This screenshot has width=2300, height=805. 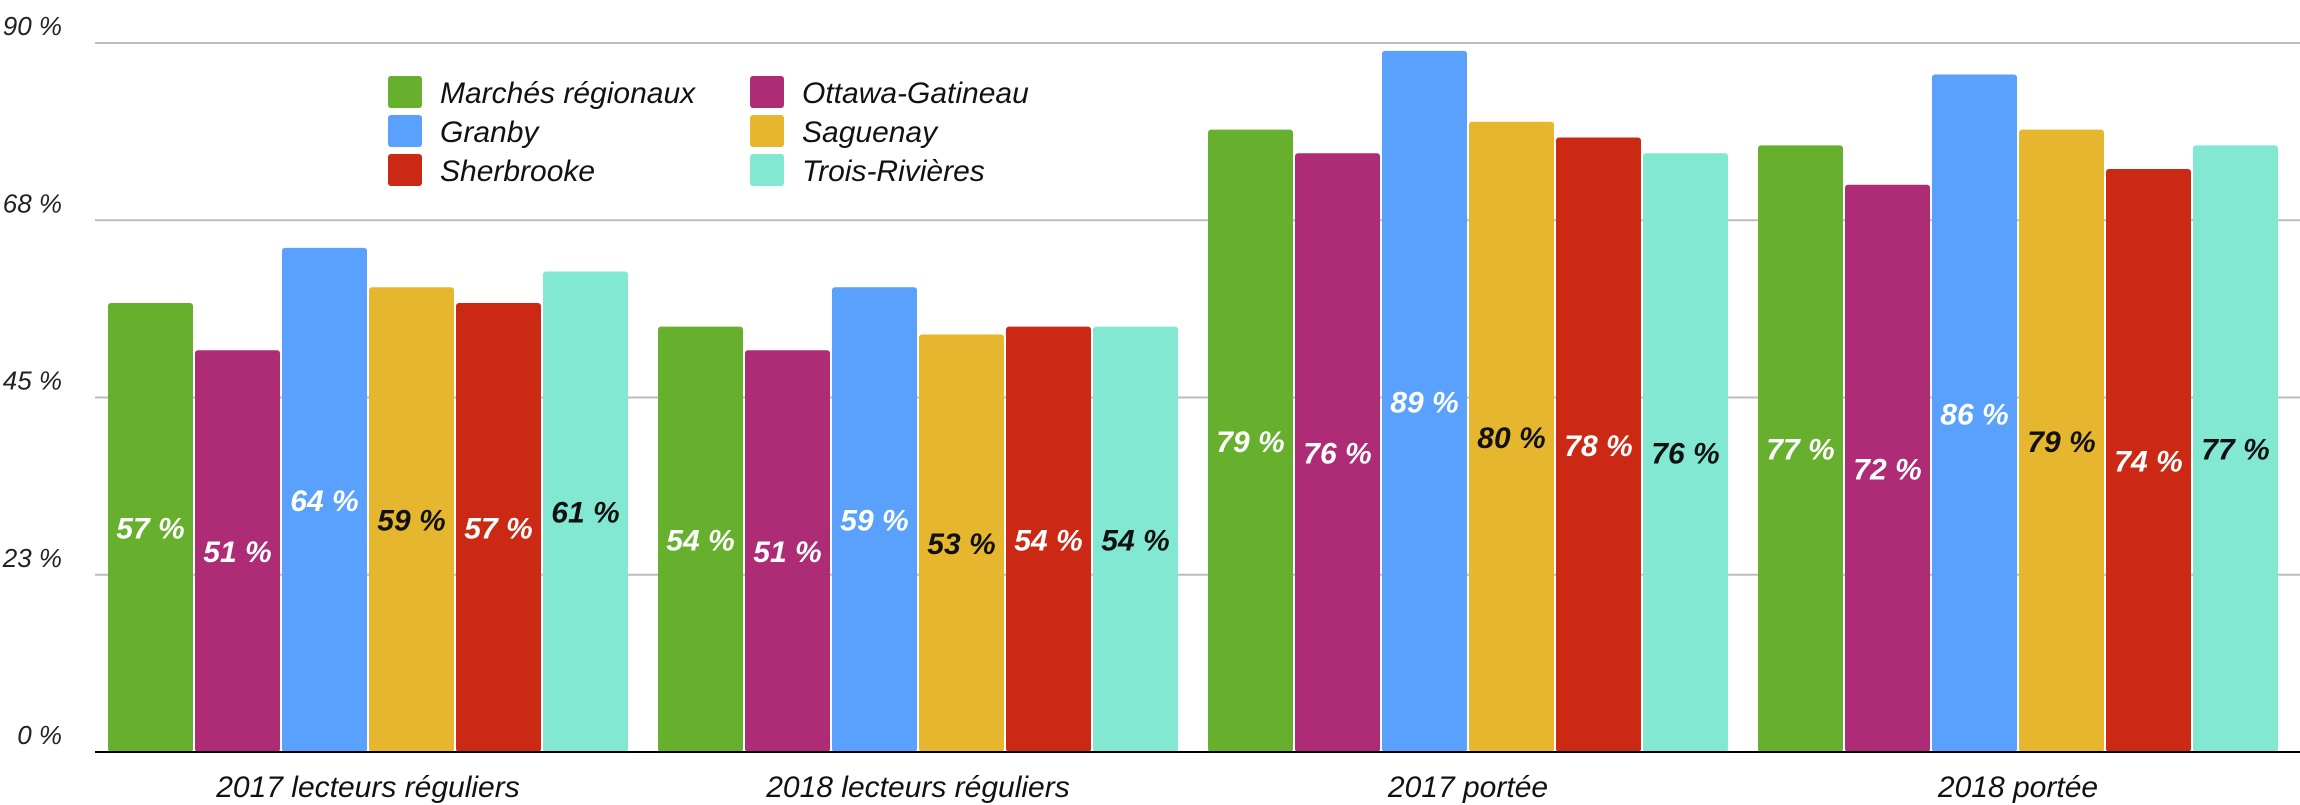 What do you see at coordinates (917, 787) in the screenshot?
I see `x-category-label: 2018 lecteurs réguliers` at bounding box center [917, 787].